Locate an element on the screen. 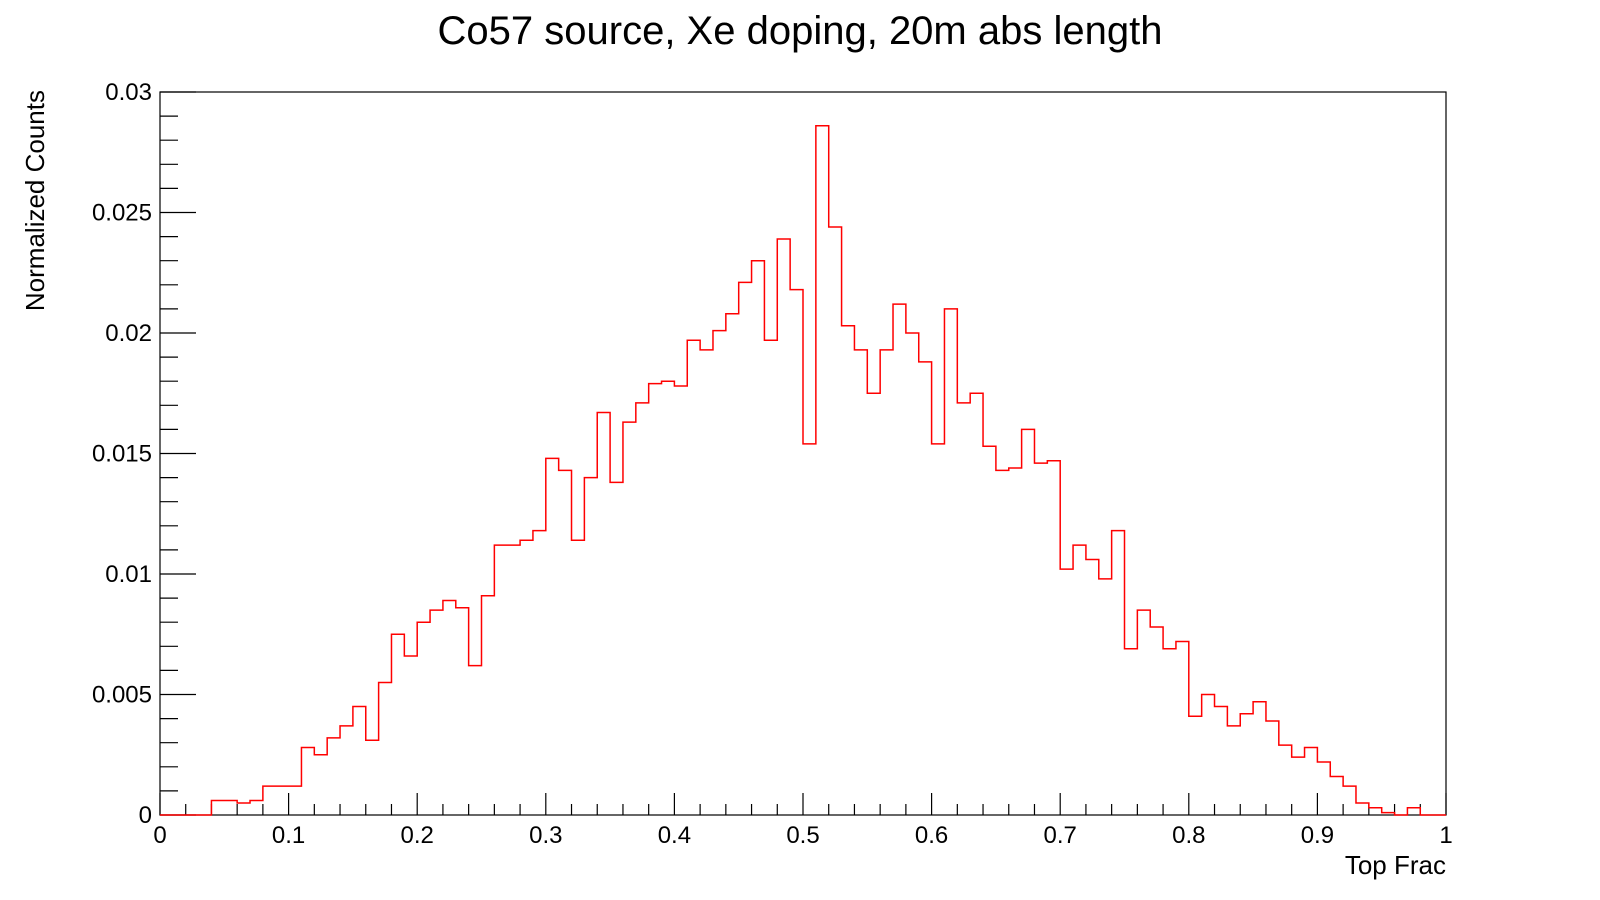  y-tick-label: 0.015 is located at coordinates (122, 454).